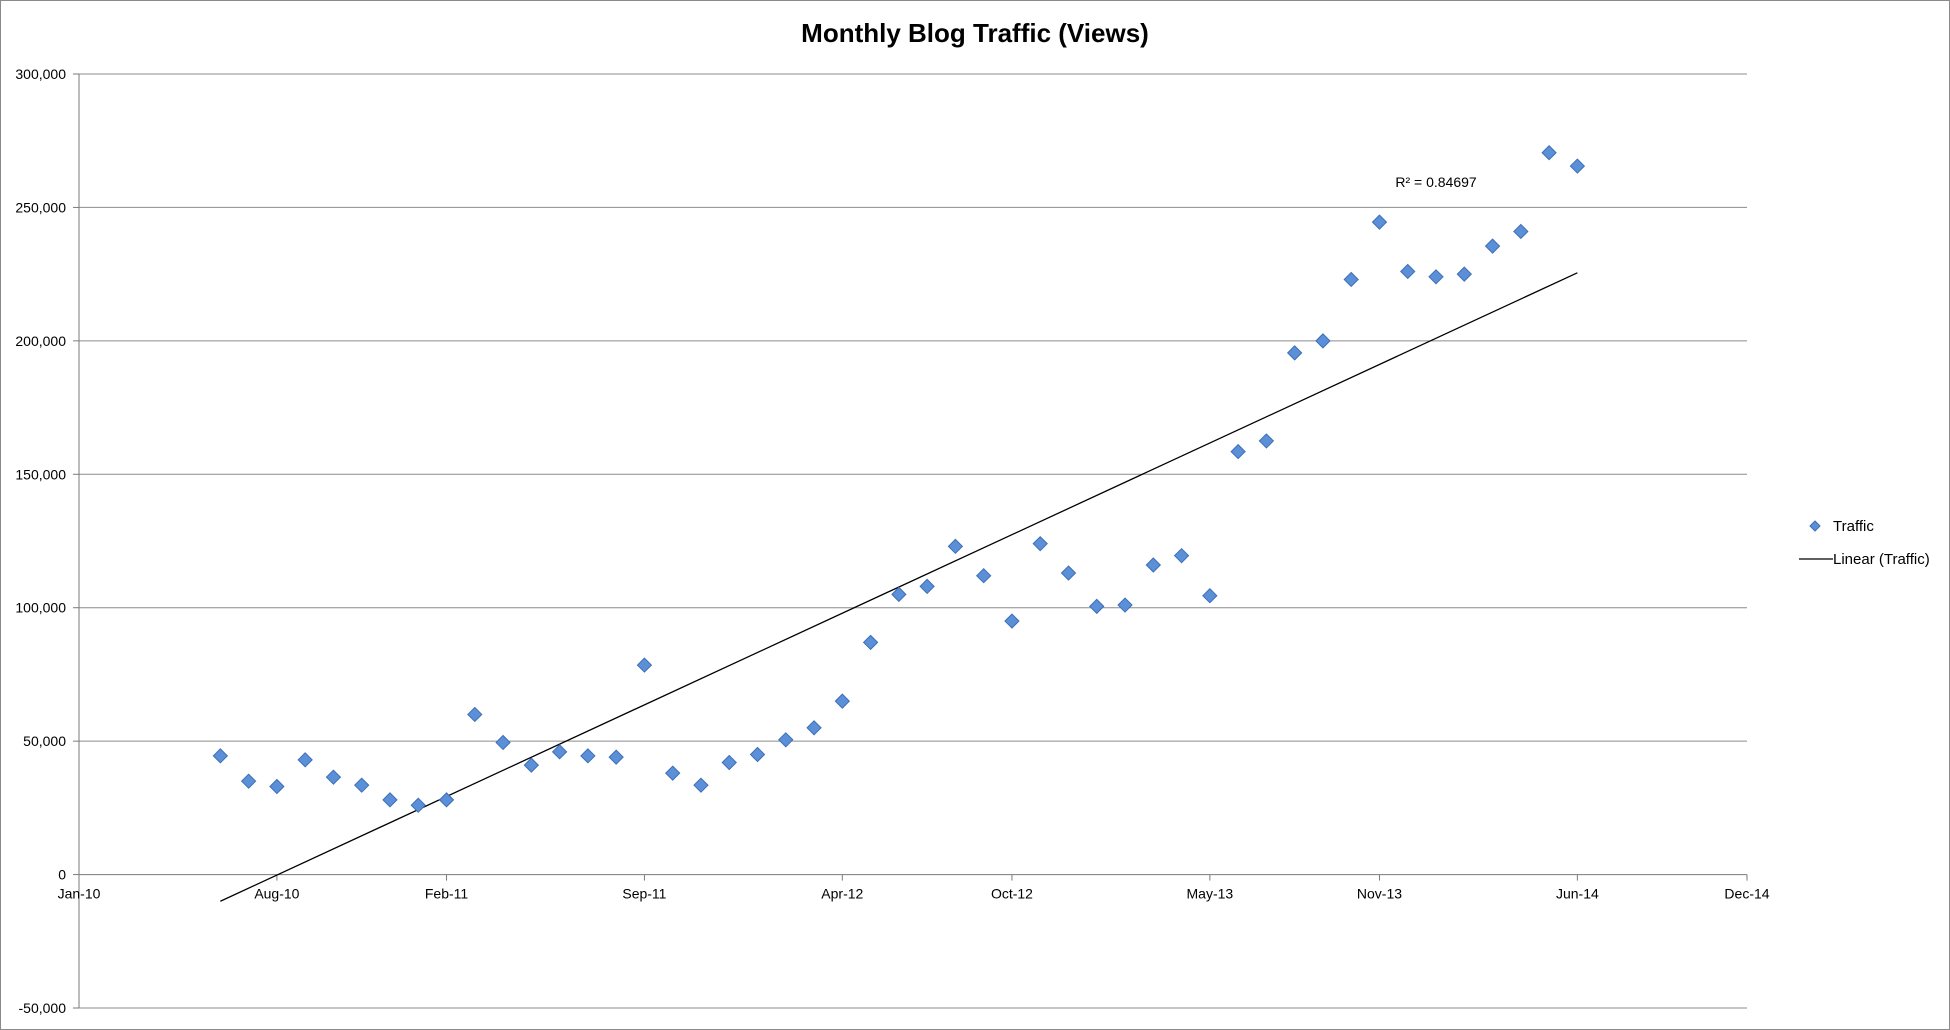 The height and width of the screenshot is (1030, 1950). I want to click on x-tick-label: Jan-10, so click(79, 894).